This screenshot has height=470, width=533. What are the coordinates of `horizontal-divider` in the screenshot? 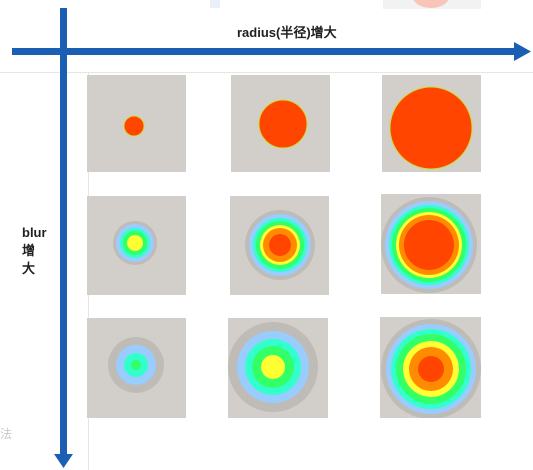 It's located at (266, 72).